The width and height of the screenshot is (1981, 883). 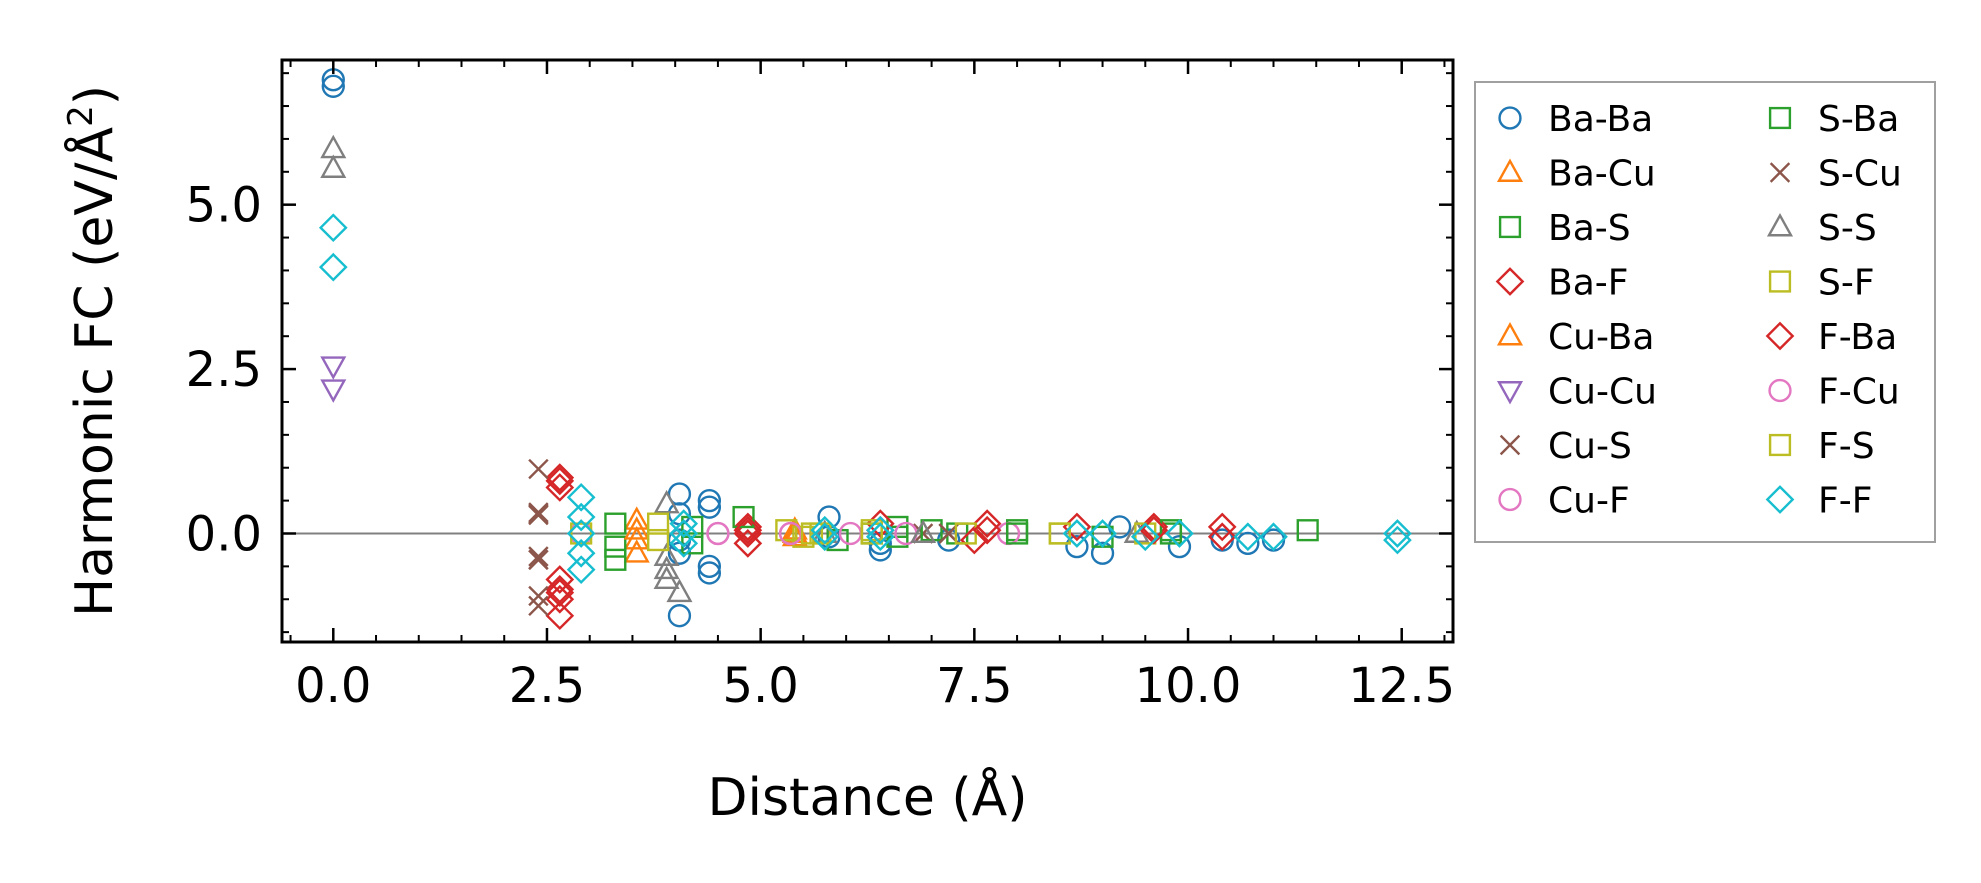 I want to click on legend-item: F-Ba, so click(x=1831, y=337).